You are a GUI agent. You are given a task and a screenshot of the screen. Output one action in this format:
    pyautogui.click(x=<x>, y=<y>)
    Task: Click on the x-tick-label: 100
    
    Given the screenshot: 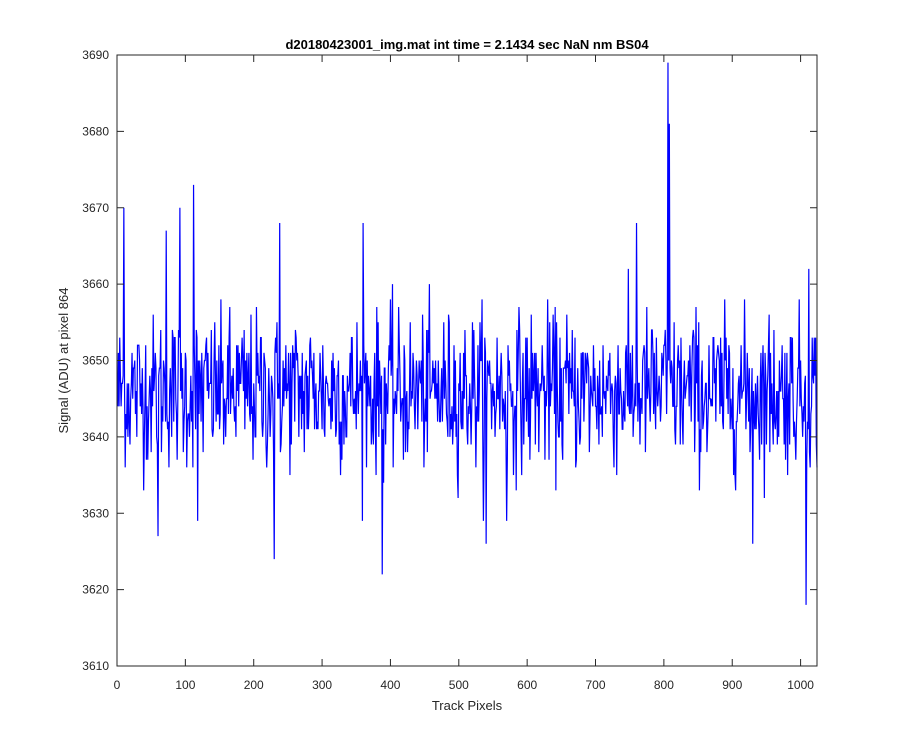 What is the action you would take?
    pyautogui.click(x=185, y=685)
    